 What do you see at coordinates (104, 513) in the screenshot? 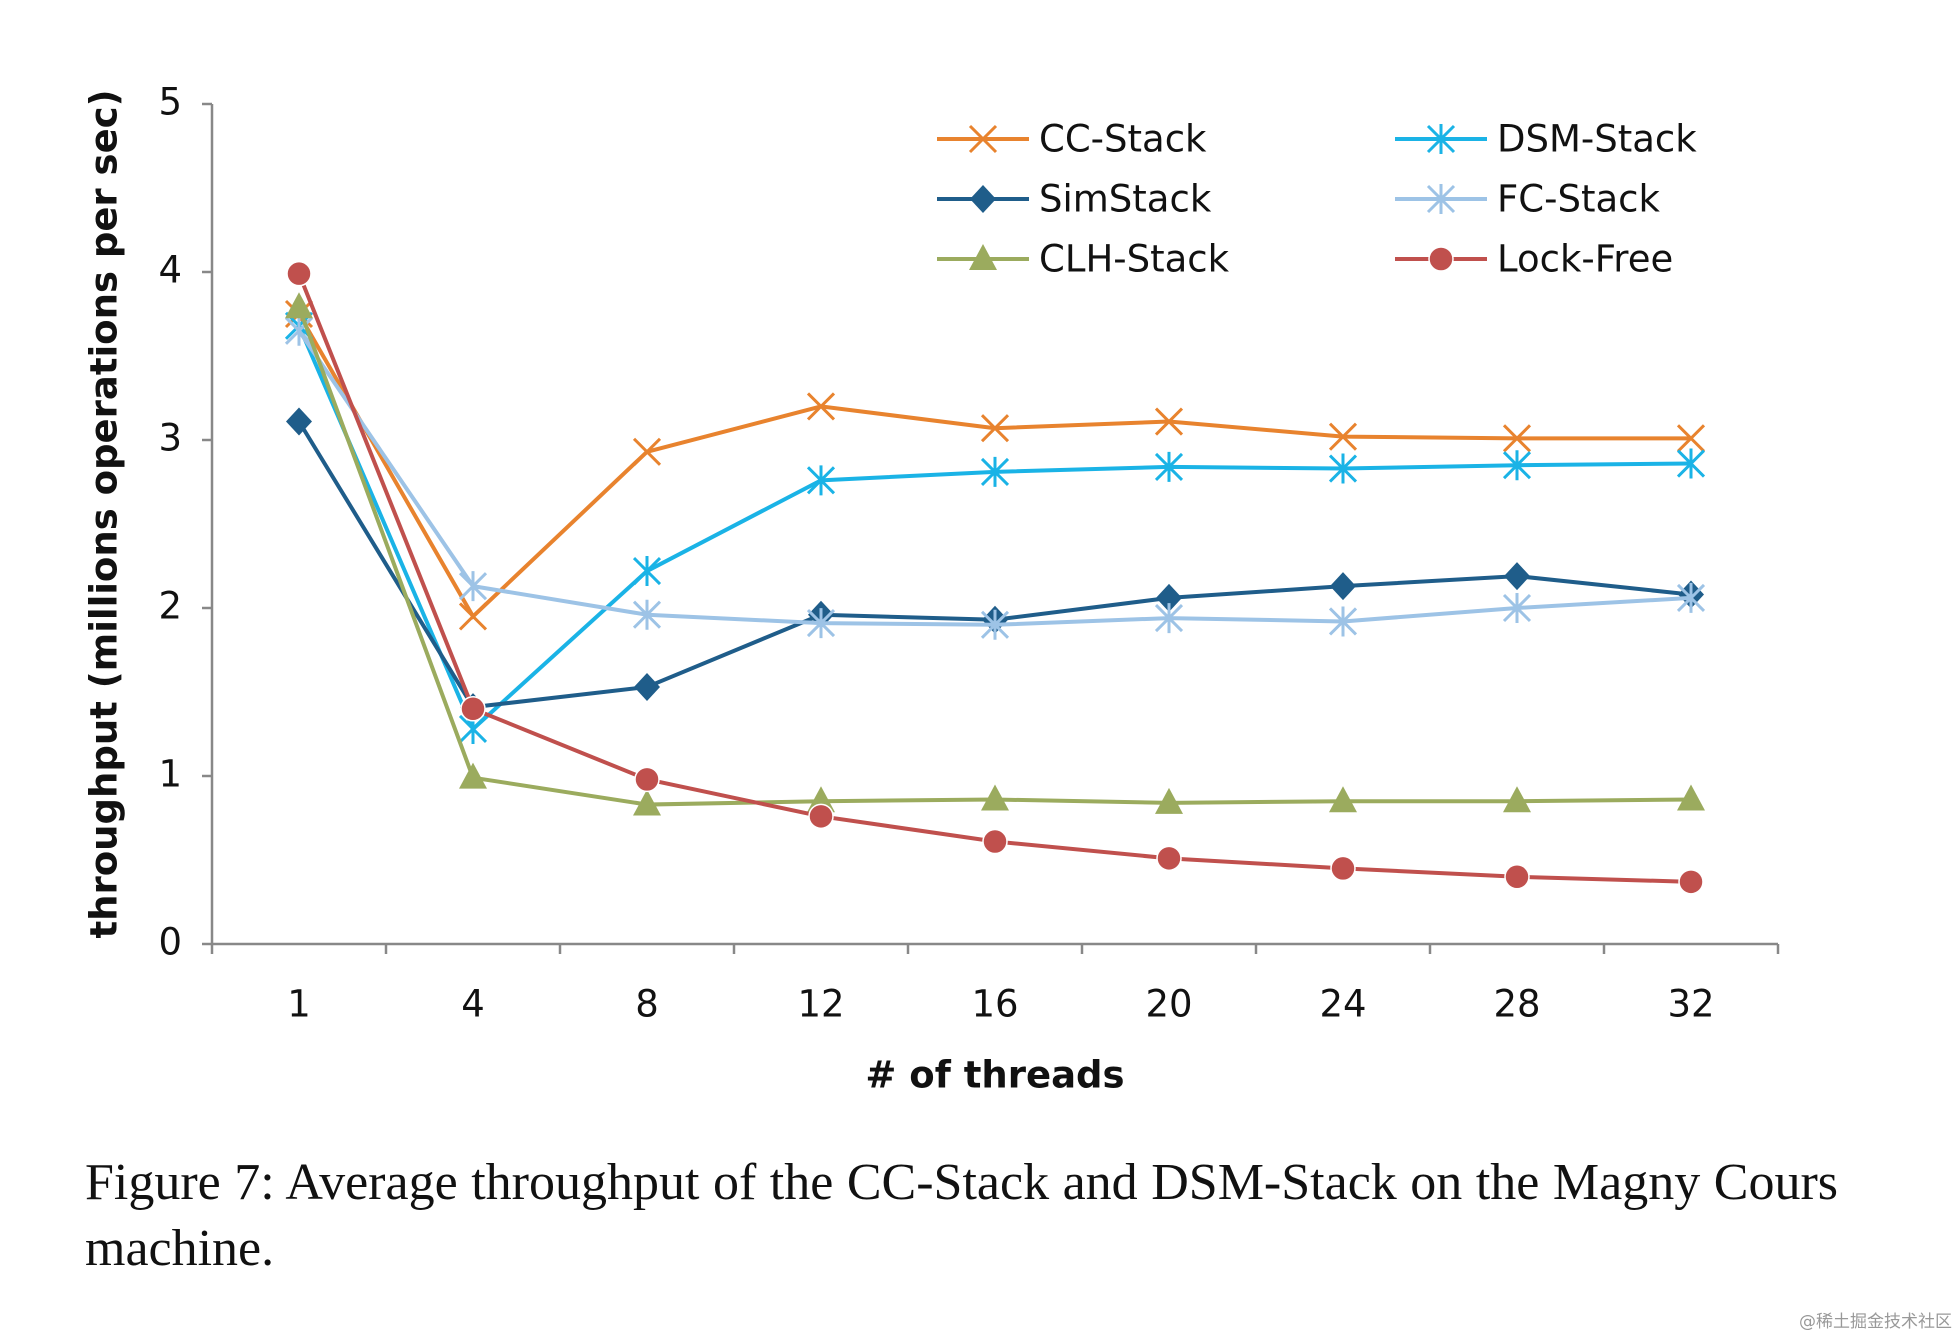
I see `y-axis-title: throughput (millions operations per sec)` at bounding box center [104, 513].